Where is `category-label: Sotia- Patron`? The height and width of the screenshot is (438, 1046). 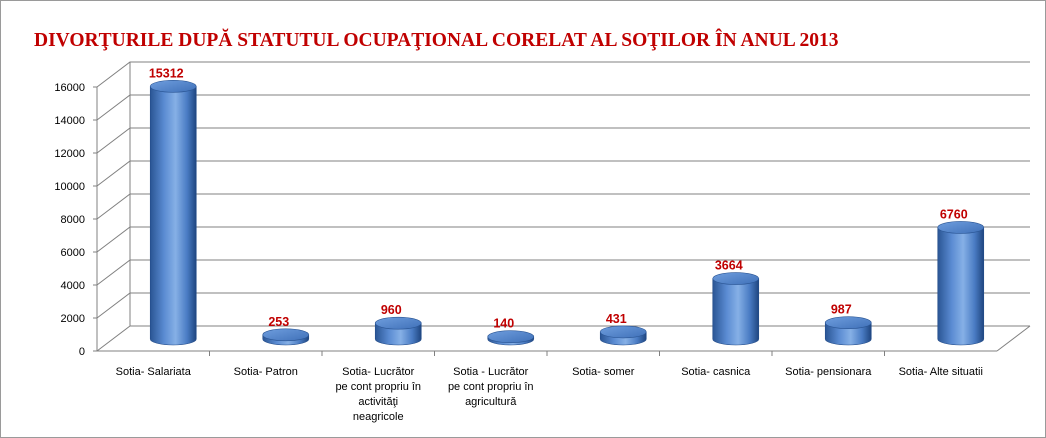
category-label: Sotia- Patron is located at coordinates (266, 372).